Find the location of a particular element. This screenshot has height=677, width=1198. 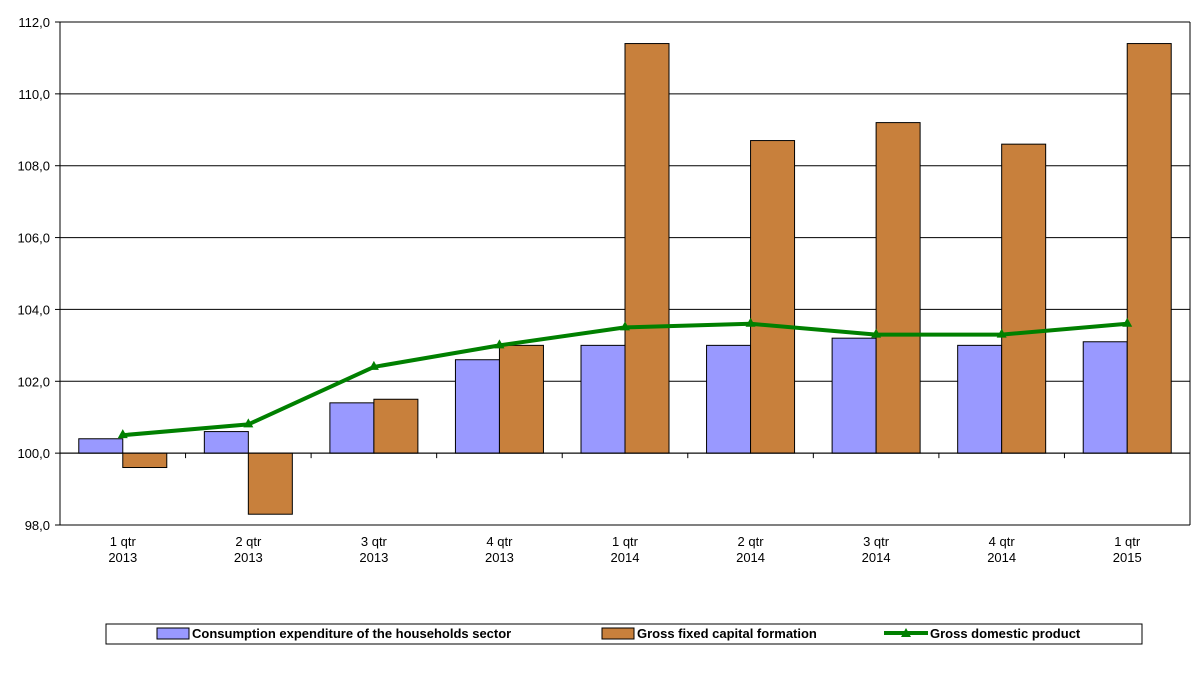

legend-swatch-gfcf is located at coordinates (618, 633).